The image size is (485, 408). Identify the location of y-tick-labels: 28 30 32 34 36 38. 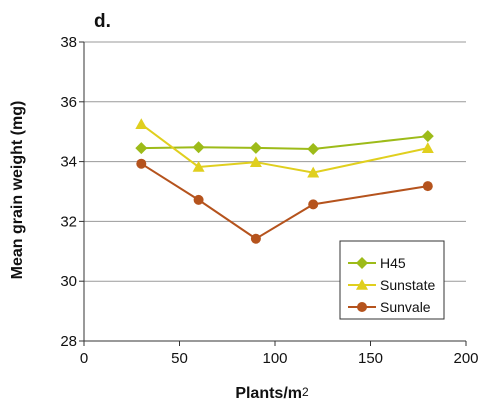
(68, 192).